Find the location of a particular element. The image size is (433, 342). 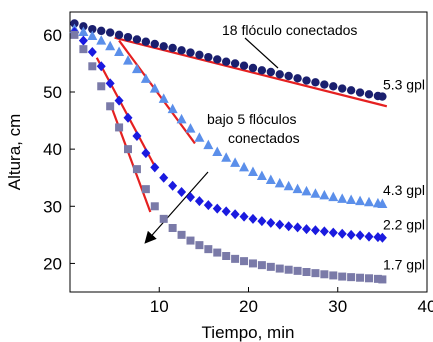

x-tick-label: 30 is located at coordinates (337, 306).